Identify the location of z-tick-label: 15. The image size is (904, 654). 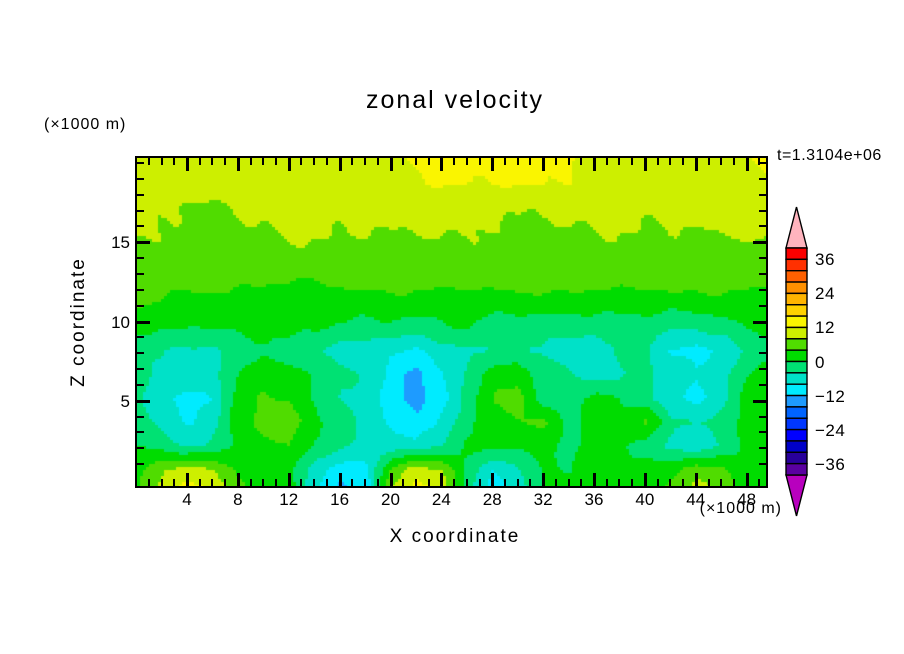
(120, 243).